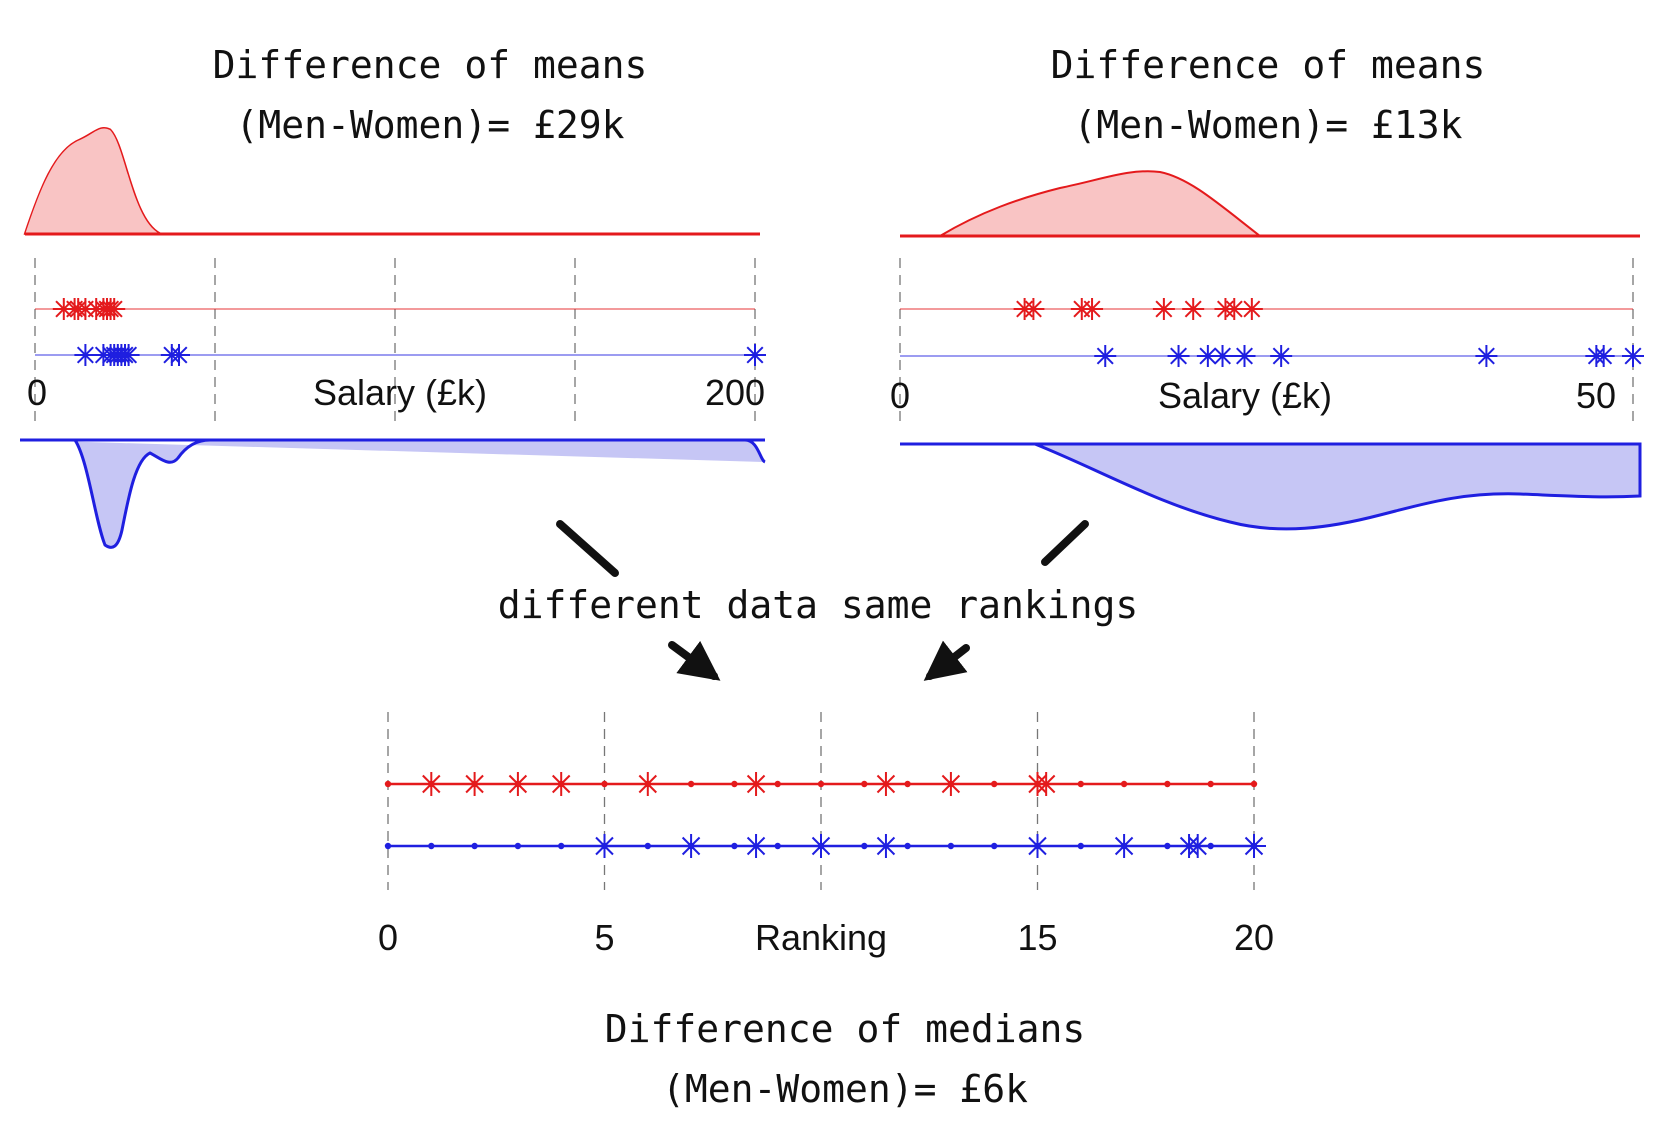 Image resolution: width=1658 pixels, height=1122 pixels. What do you see at coordinates (1037, 937) in the screenshot?
I see `tick-label: 15` at bounding box center [1037, 937].